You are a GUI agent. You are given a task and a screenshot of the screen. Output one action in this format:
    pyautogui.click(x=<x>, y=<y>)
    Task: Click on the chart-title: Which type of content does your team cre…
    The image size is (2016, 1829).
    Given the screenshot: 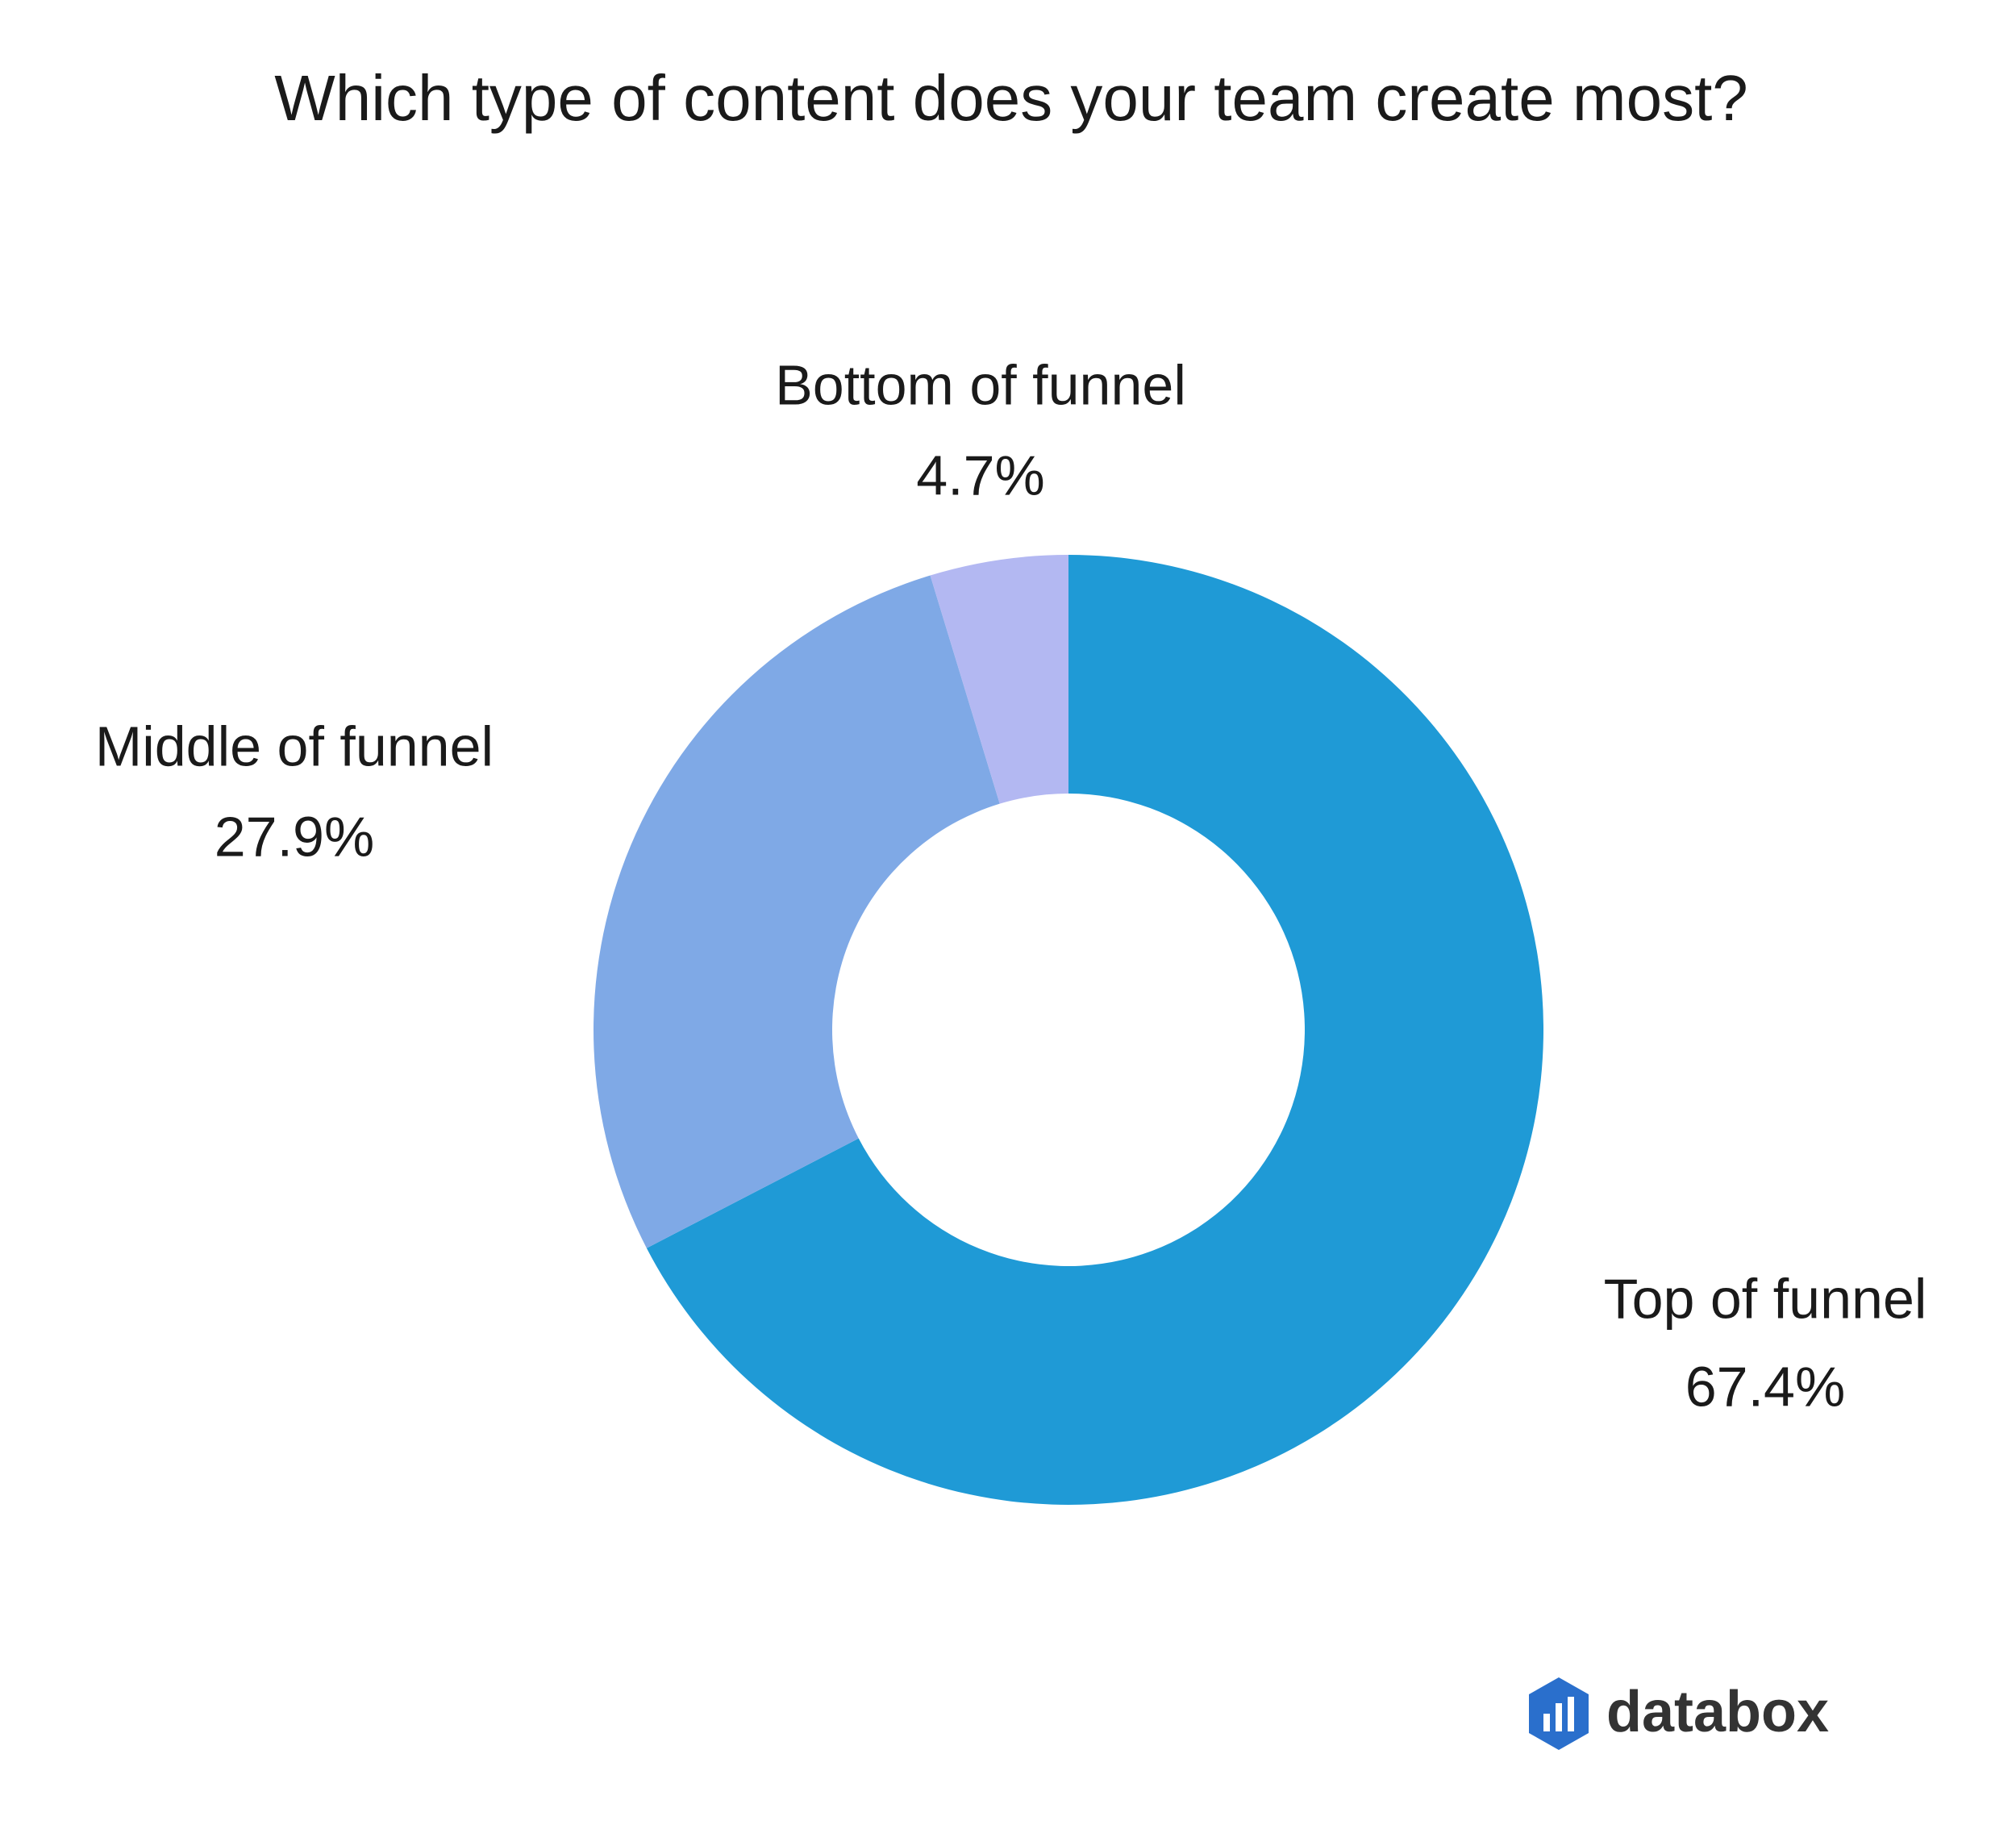 What is the action you would take?
    pyautogui.click(x=1011, y=98)
    